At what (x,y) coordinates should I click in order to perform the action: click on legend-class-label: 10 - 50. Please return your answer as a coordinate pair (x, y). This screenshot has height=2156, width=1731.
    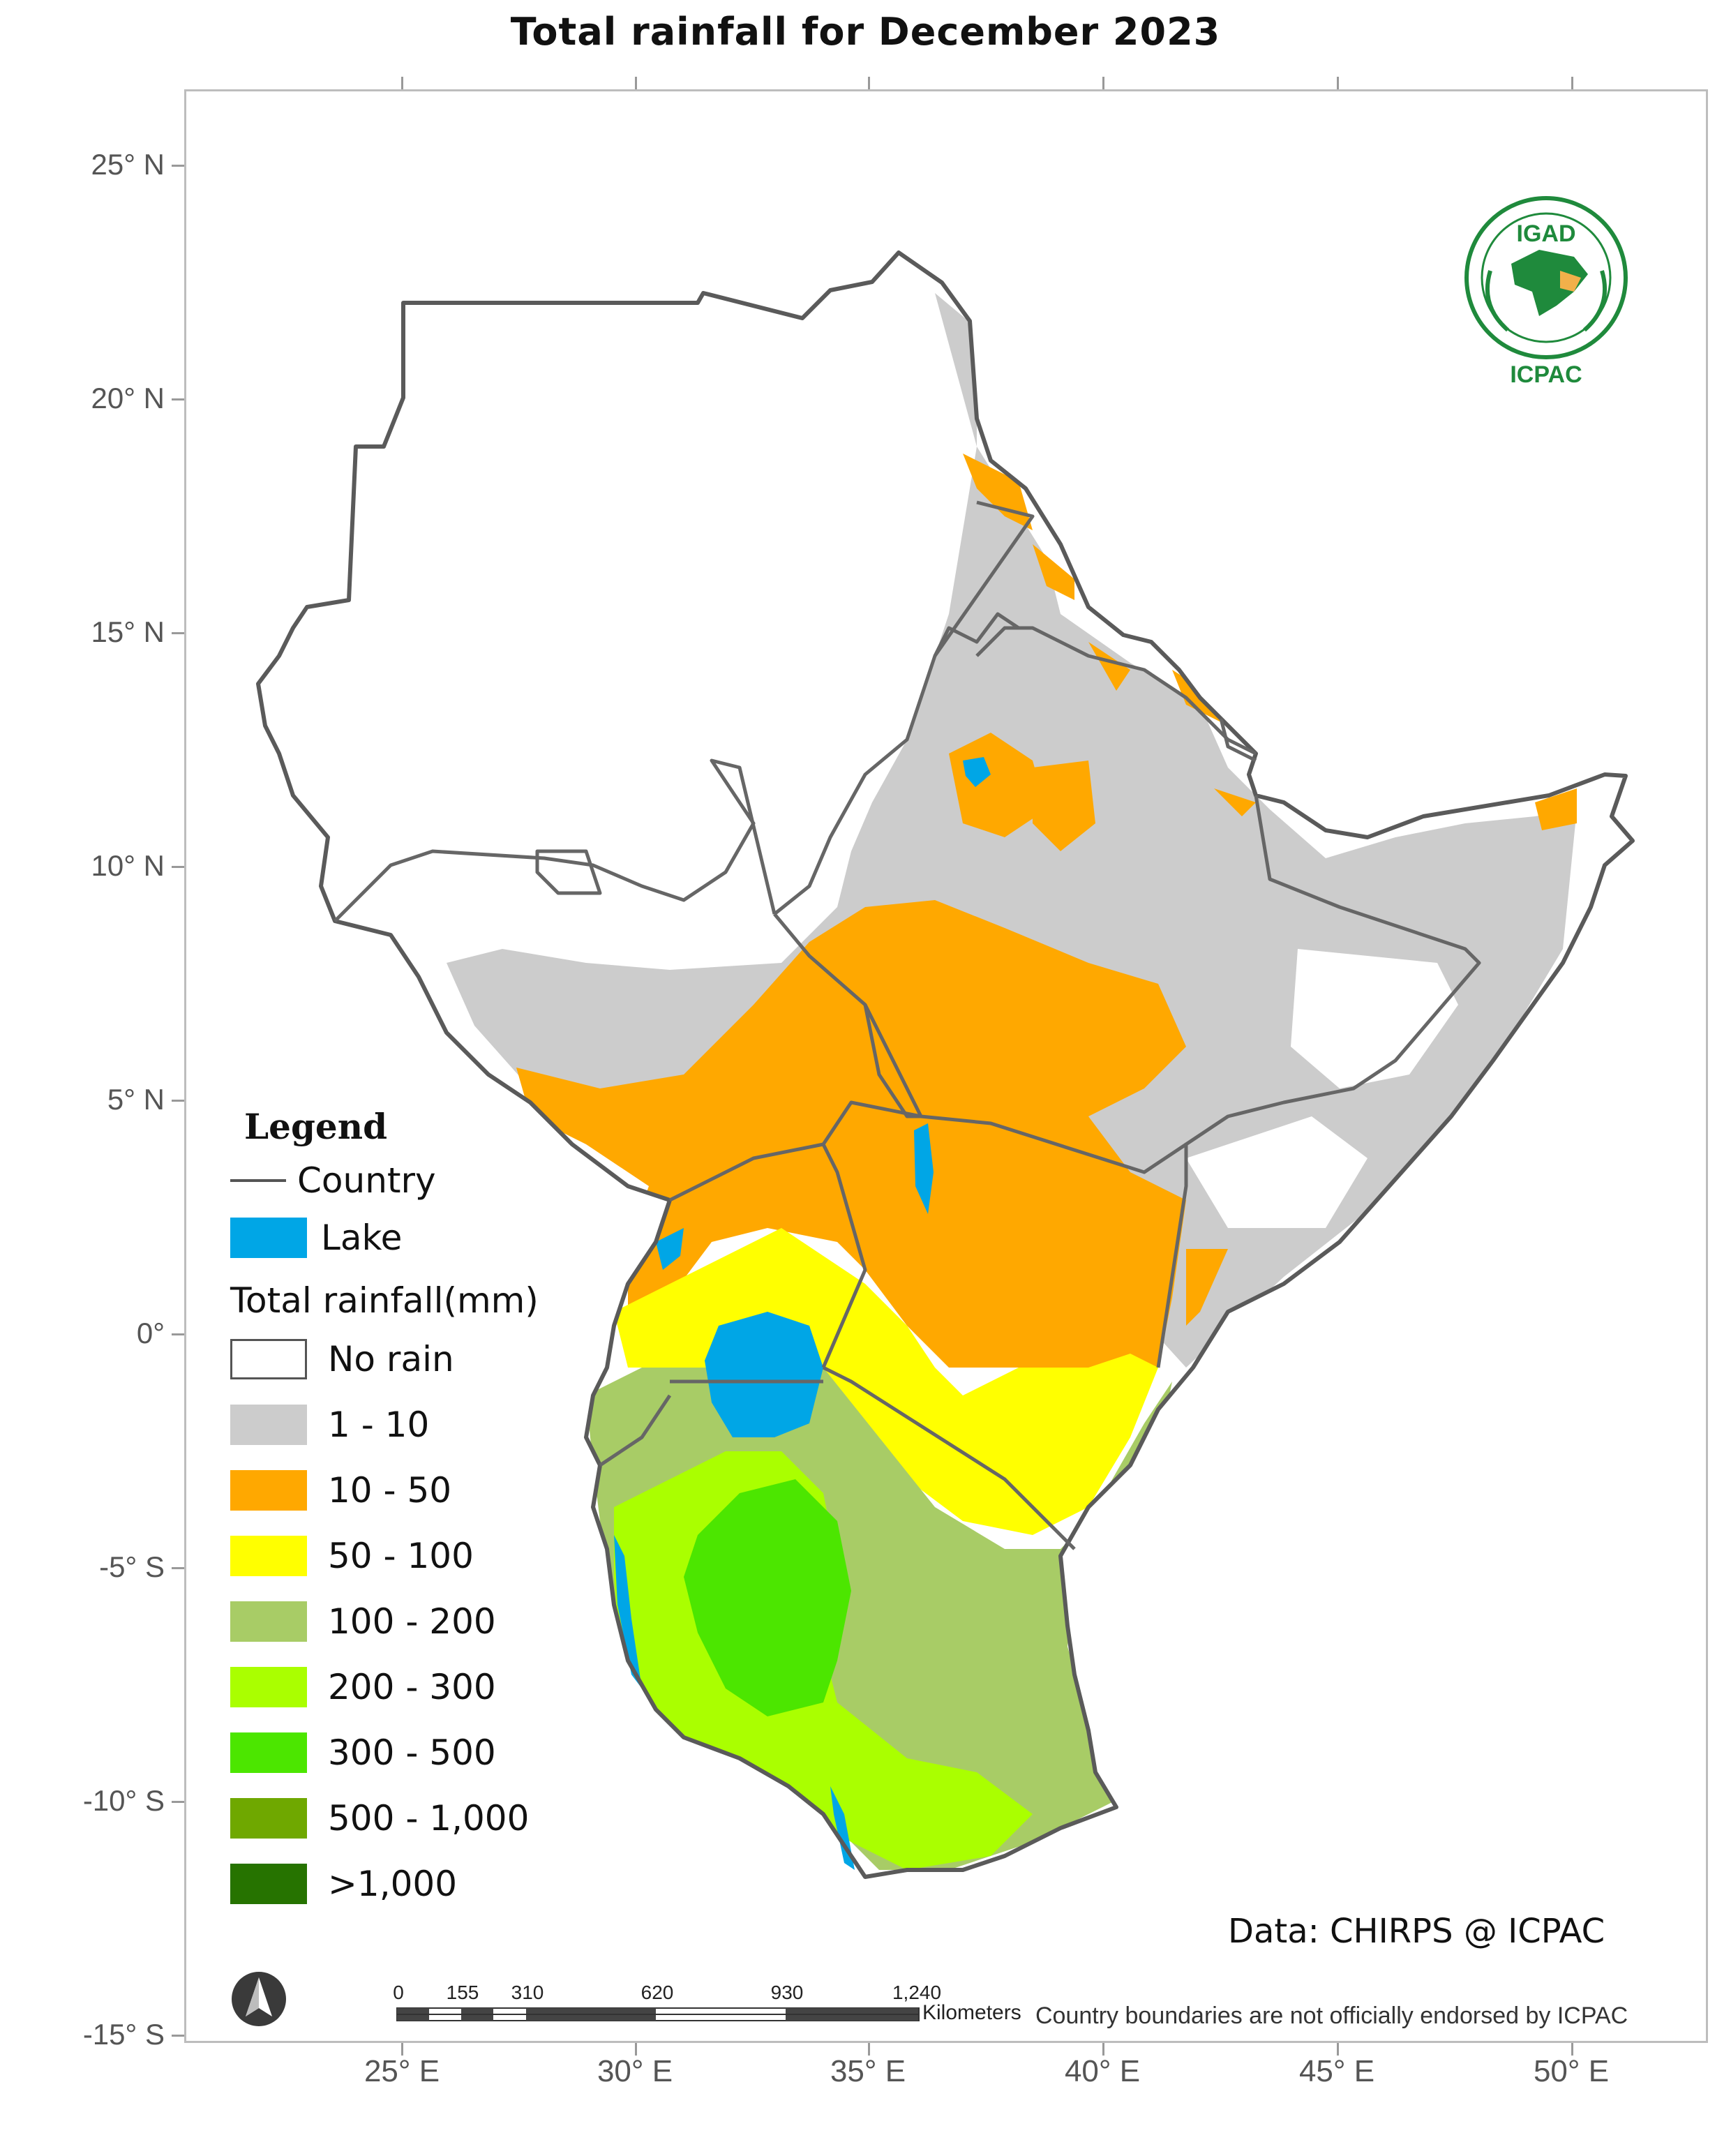
    Looking at the image, I should click on (390, 1490).